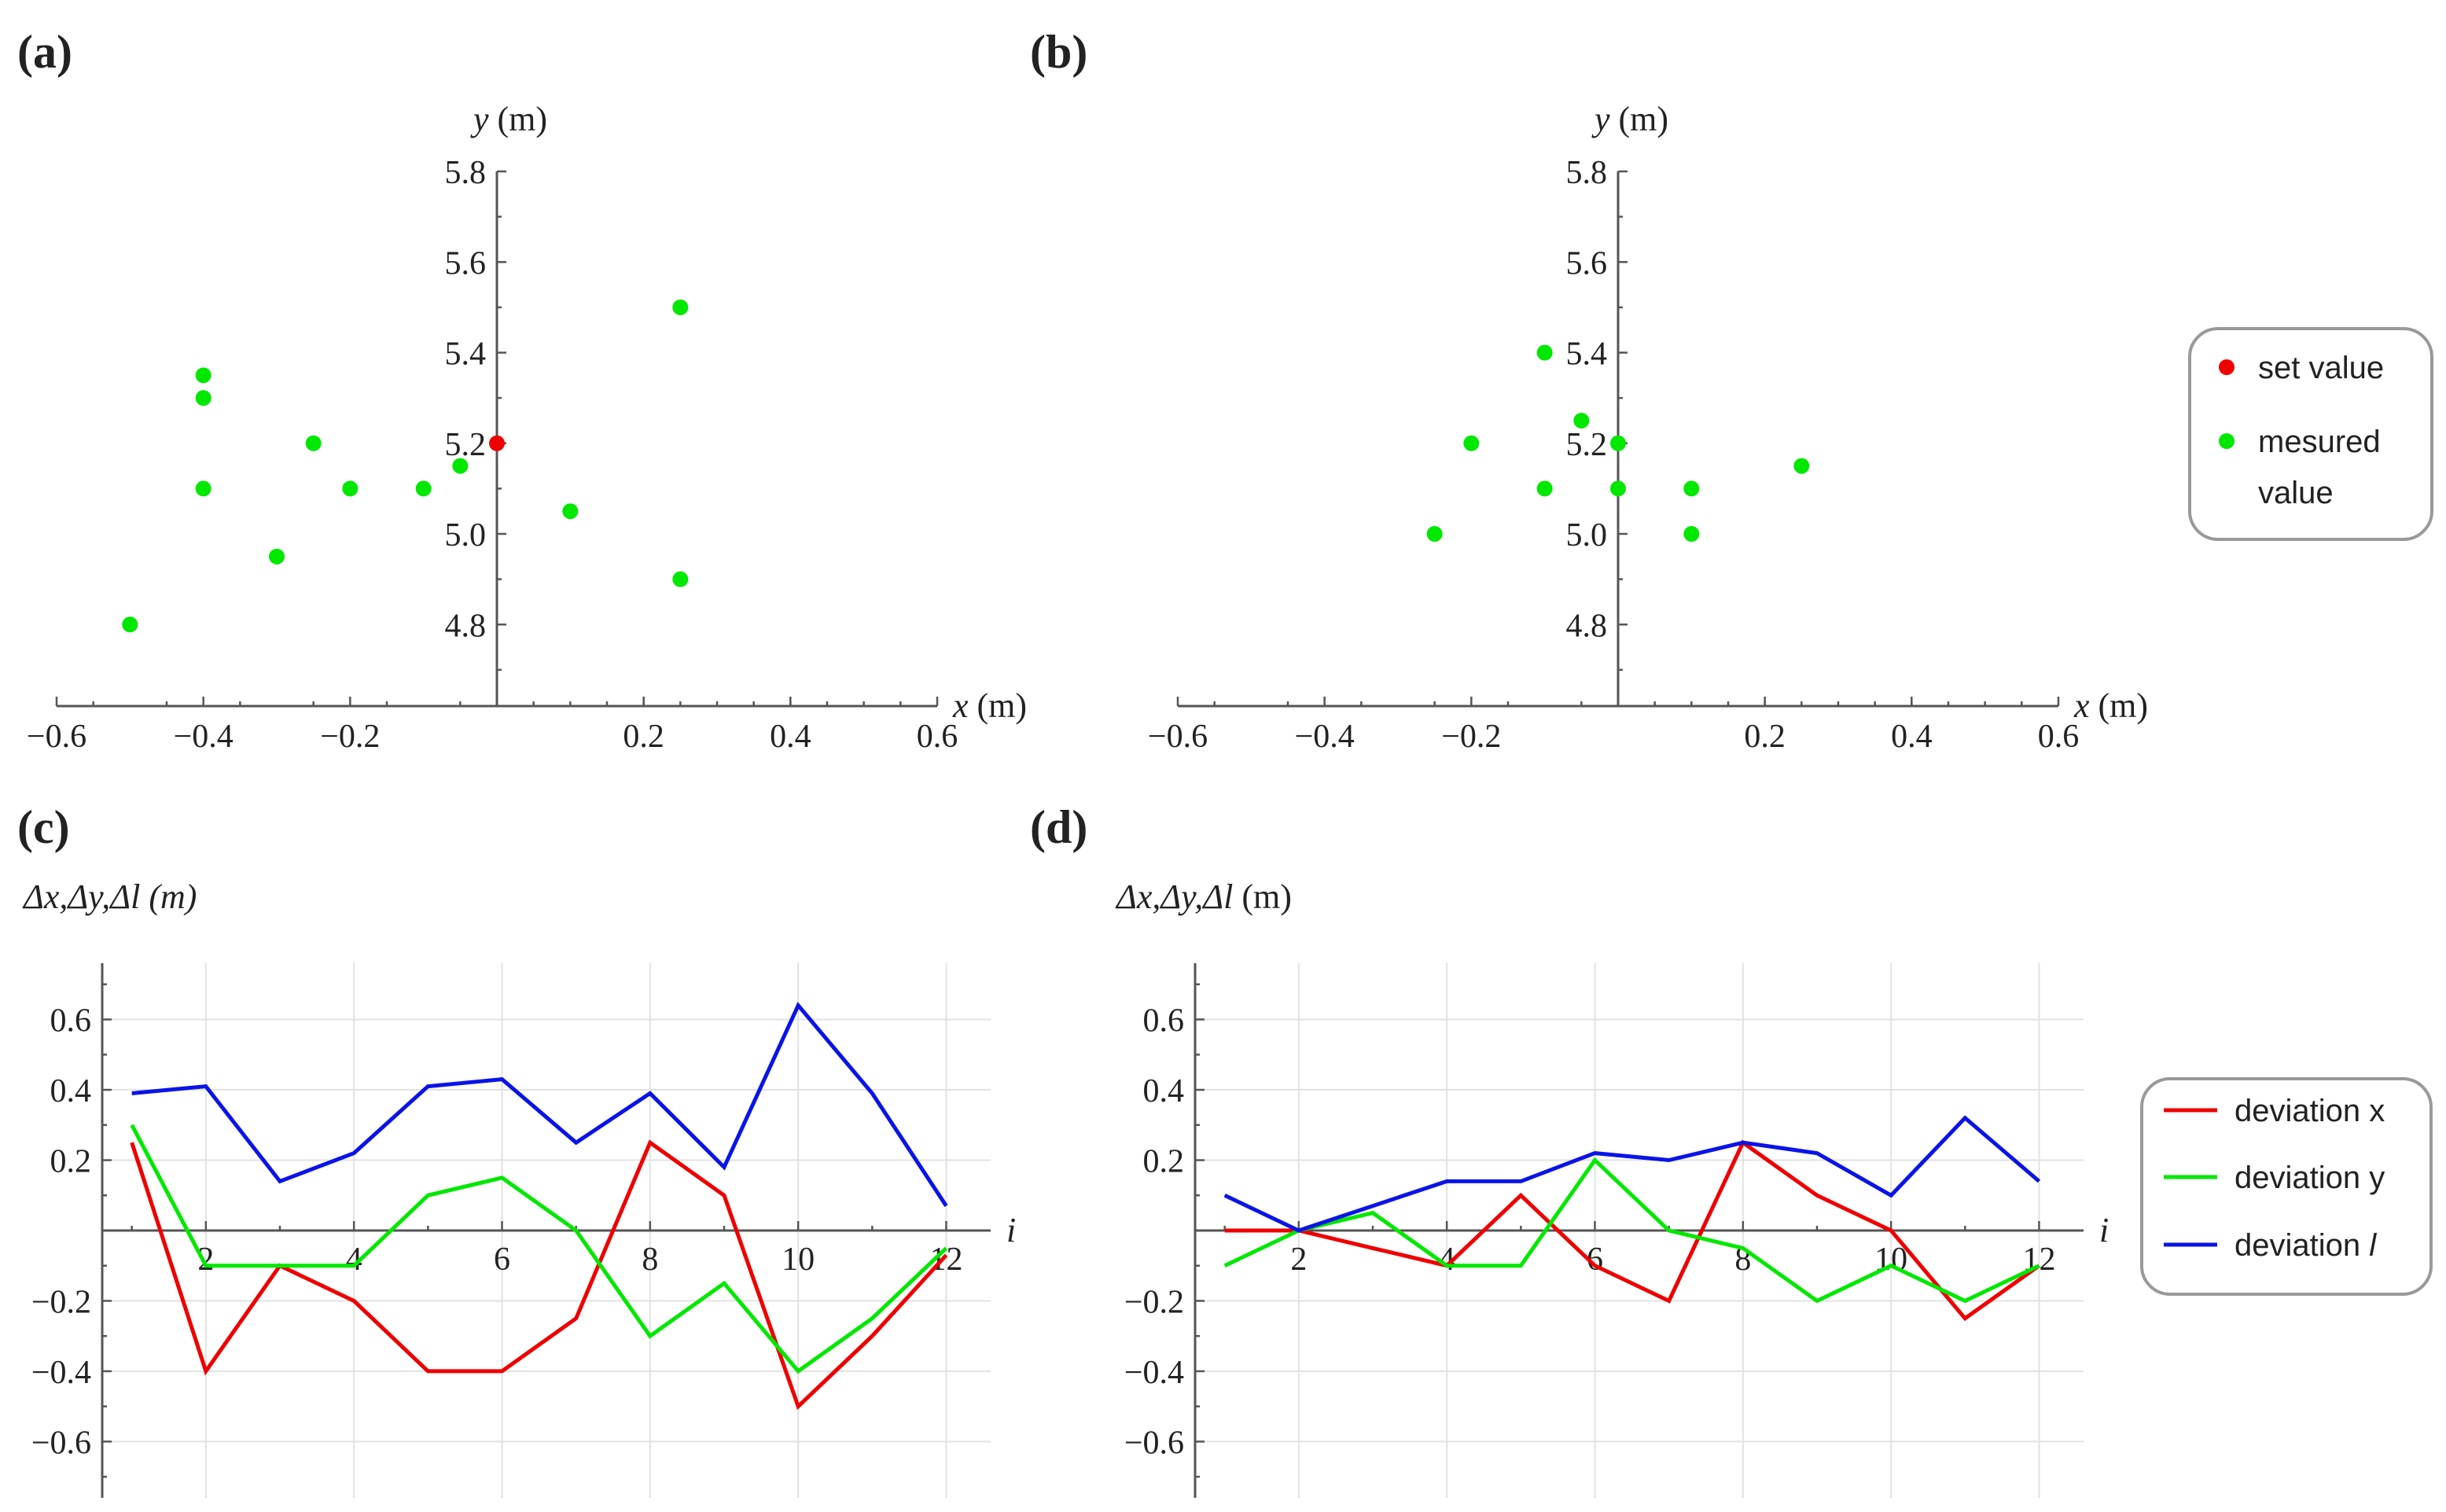 The width and height of the screenshot is (2446, 1512). Describe the element at coordinates (2104, 1230) in the screenshot. I see `panel-d-x-axis-label: i` at that location.